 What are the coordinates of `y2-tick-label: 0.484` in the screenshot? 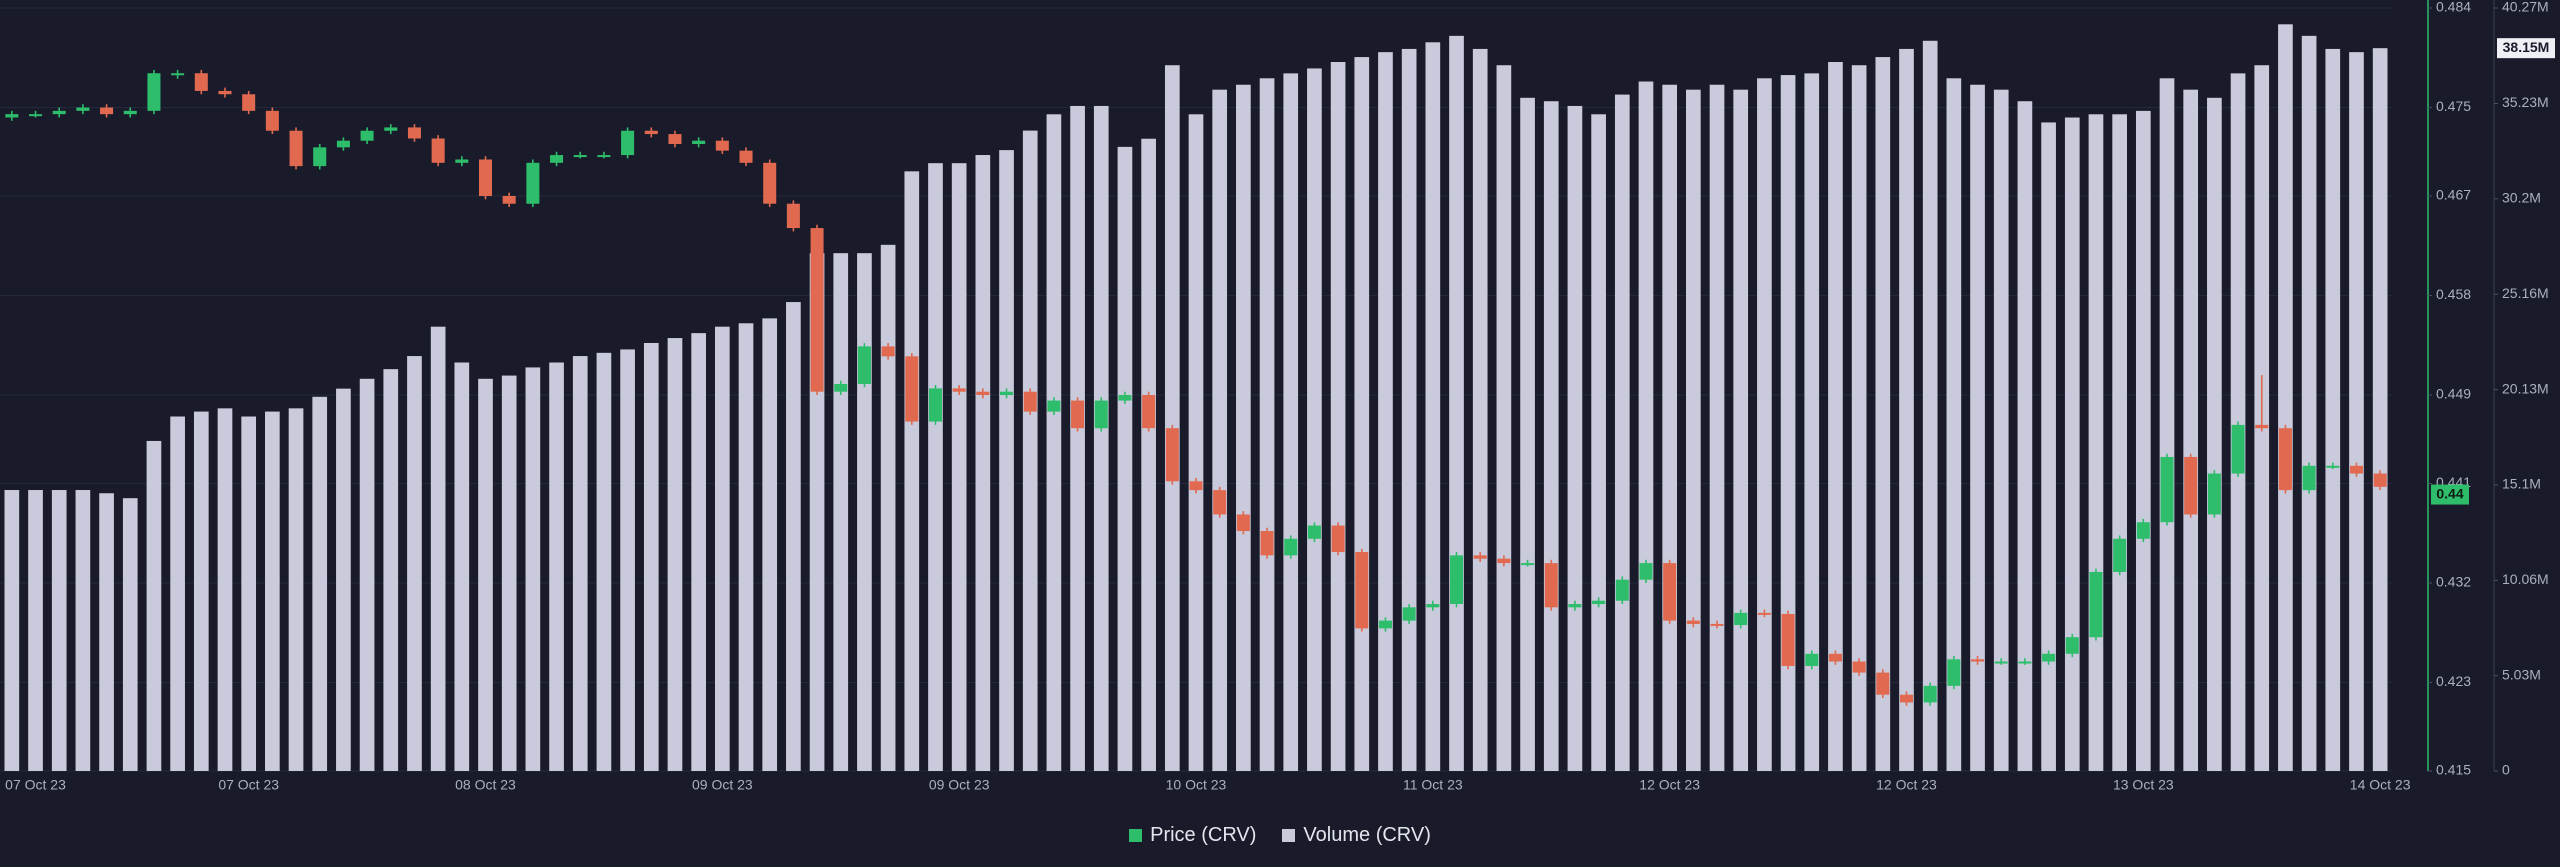 It's located at (2453, 7).